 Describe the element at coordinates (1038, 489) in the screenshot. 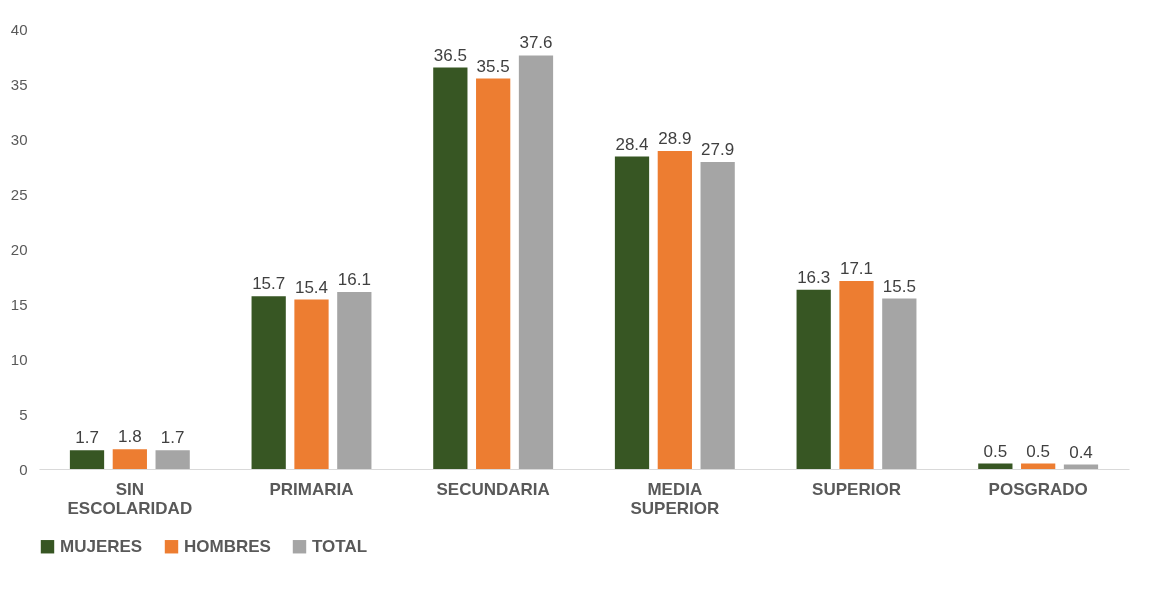

I see `x-tick-label: POSGRADO` at that location.